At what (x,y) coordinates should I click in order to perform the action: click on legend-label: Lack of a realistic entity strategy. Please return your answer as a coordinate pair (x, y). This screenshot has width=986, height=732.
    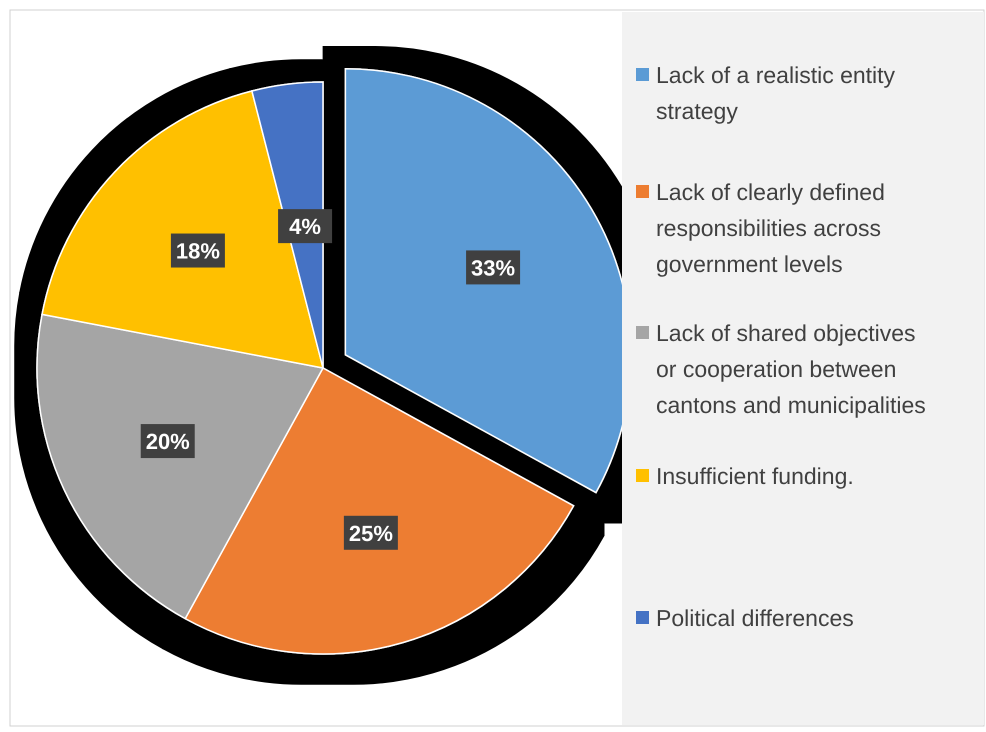
    Looking at the image, I should click on (776, 93).